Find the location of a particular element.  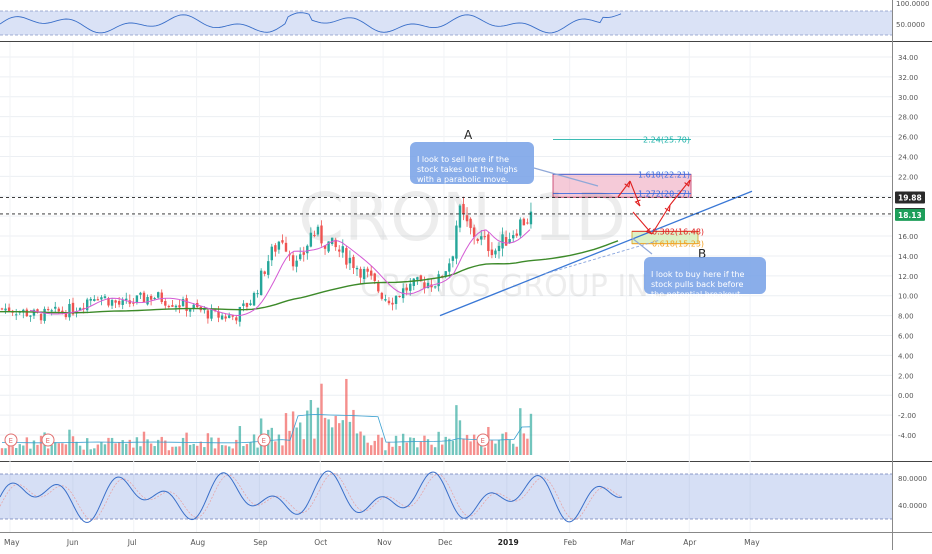

watermark-symbol: CRON, 1D is located at coordinates (462, 217).